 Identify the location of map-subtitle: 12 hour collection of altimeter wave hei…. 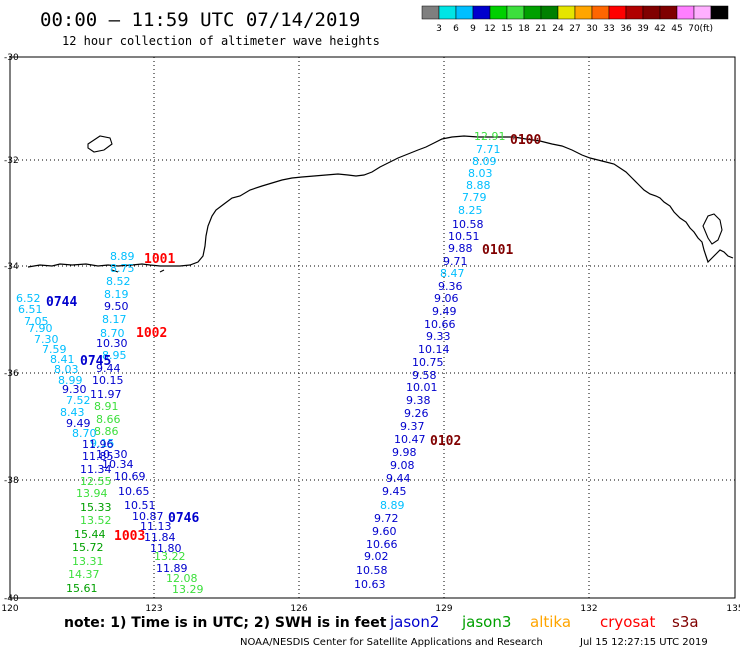
(221, 41).